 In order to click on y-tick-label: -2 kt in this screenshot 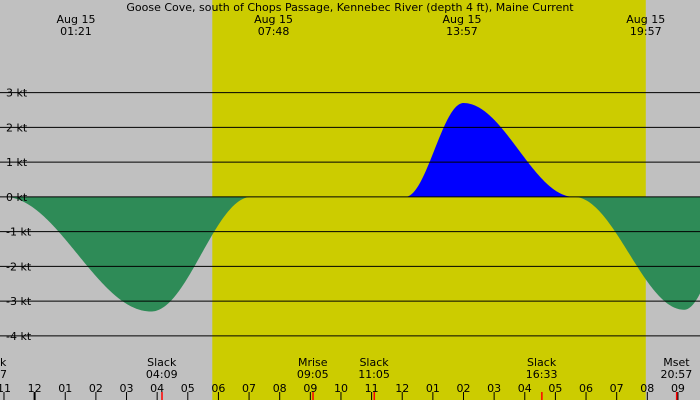, I will do `click(19, 266)`.